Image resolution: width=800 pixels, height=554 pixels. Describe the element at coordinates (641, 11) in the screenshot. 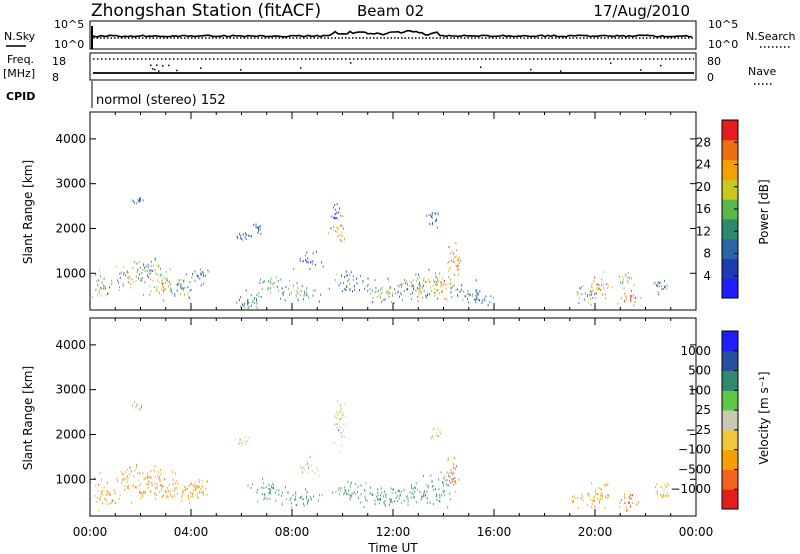

I see `date-label: 17/Aug/2010` at that location.